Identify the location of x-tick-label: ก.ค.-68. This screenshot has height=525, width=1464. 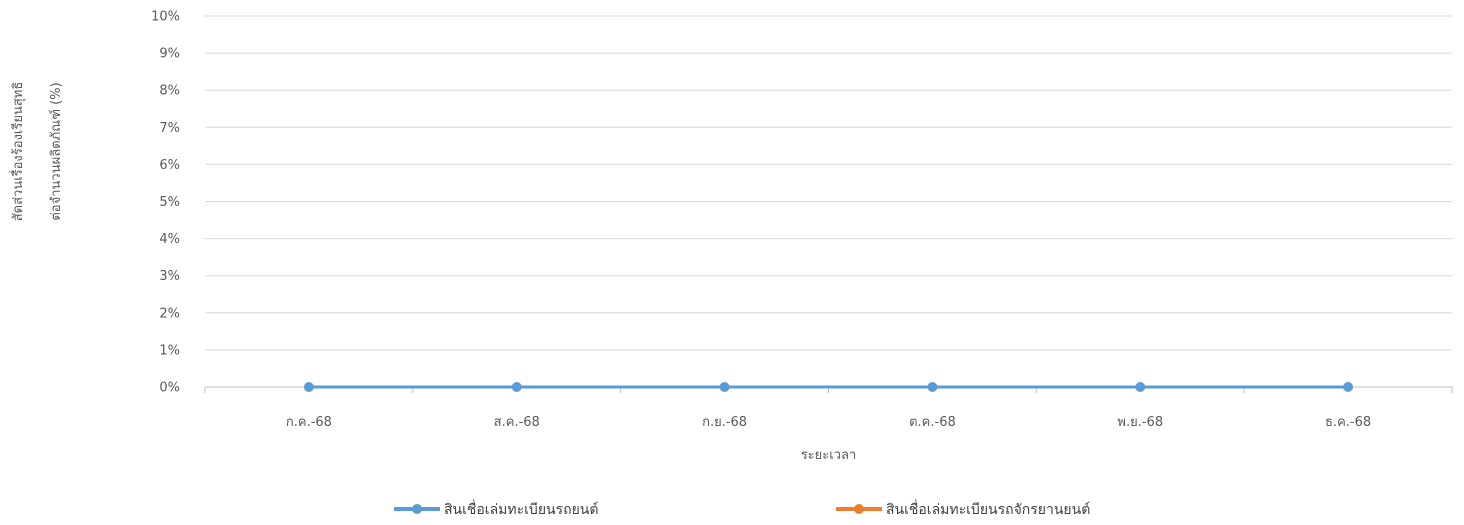
(309, 422).